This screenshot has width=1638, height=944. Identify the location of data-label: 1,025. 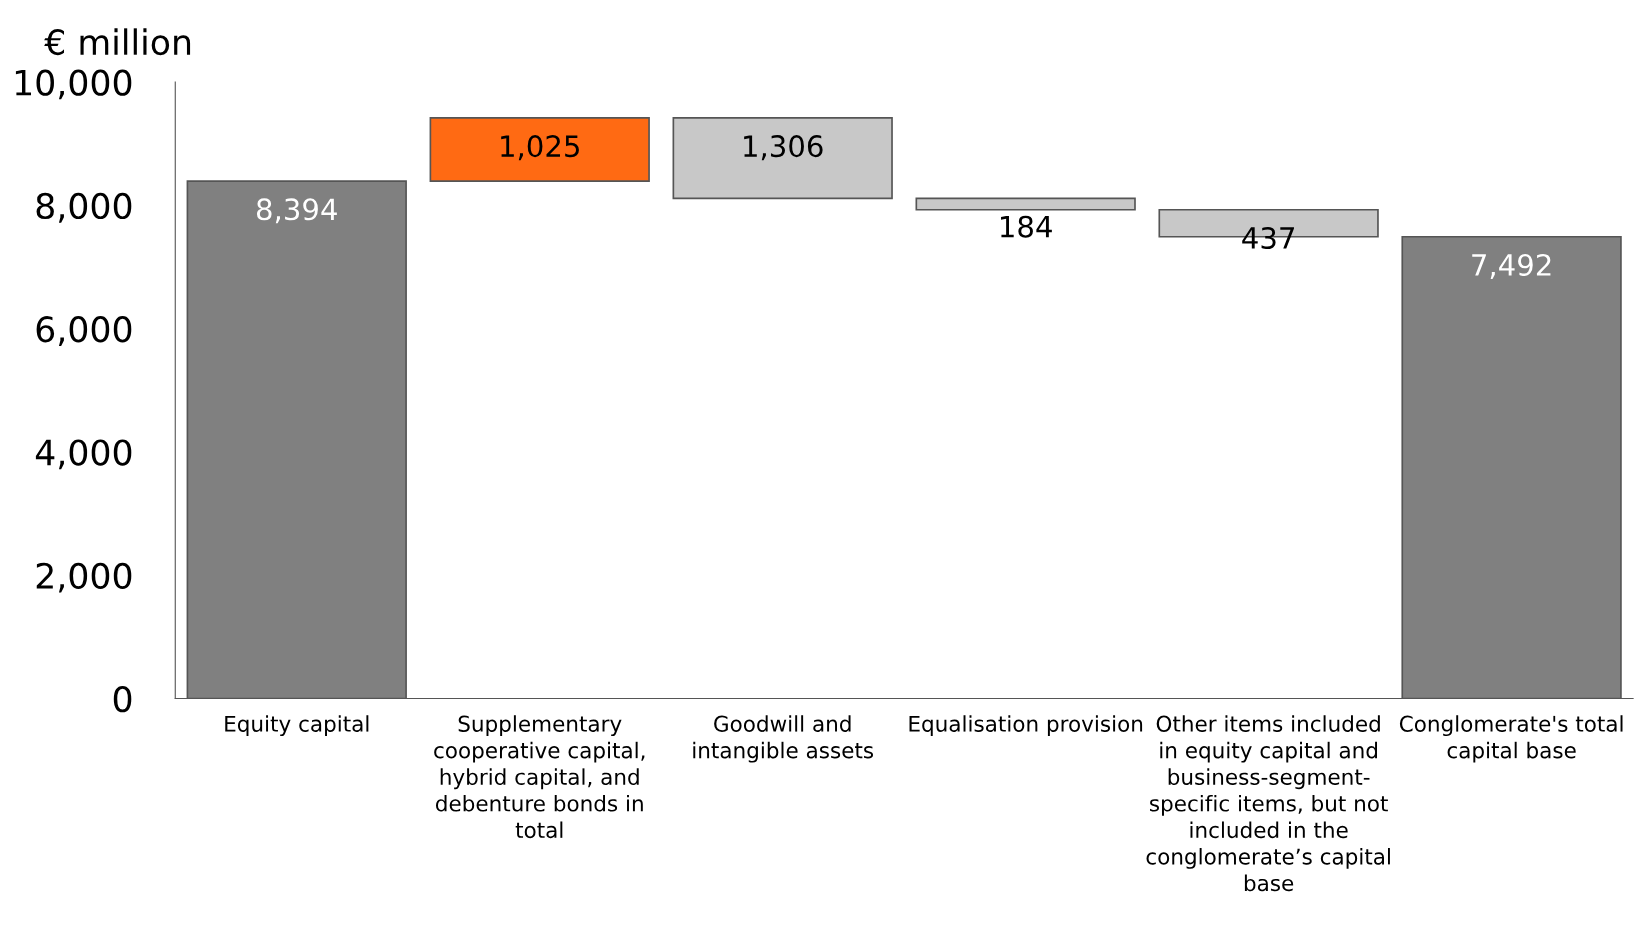
(540, 148).